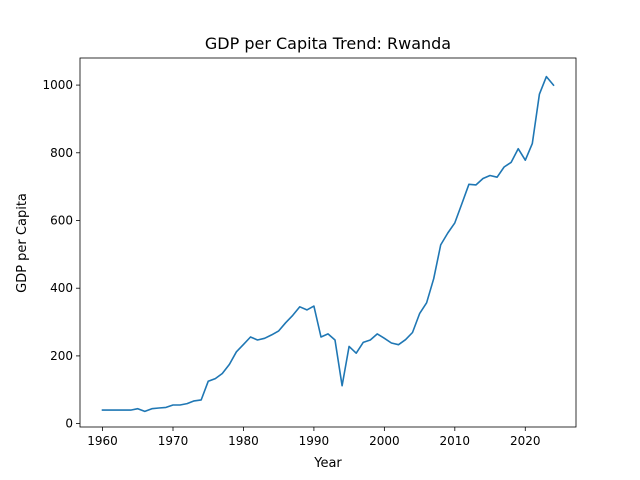 Image resolution: width=640 pixels, height=480 pixels. What do you see at coordinates (61, 288) in the screenshot?
I see `y-tick-label: 400` at bounding box center [61, 288].